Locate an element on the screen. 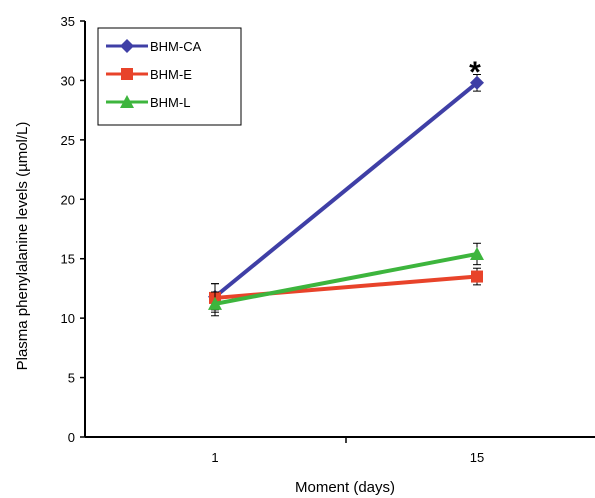  legend-label-bhm-ca: BHM-CA is located at coordinates (176, 46).